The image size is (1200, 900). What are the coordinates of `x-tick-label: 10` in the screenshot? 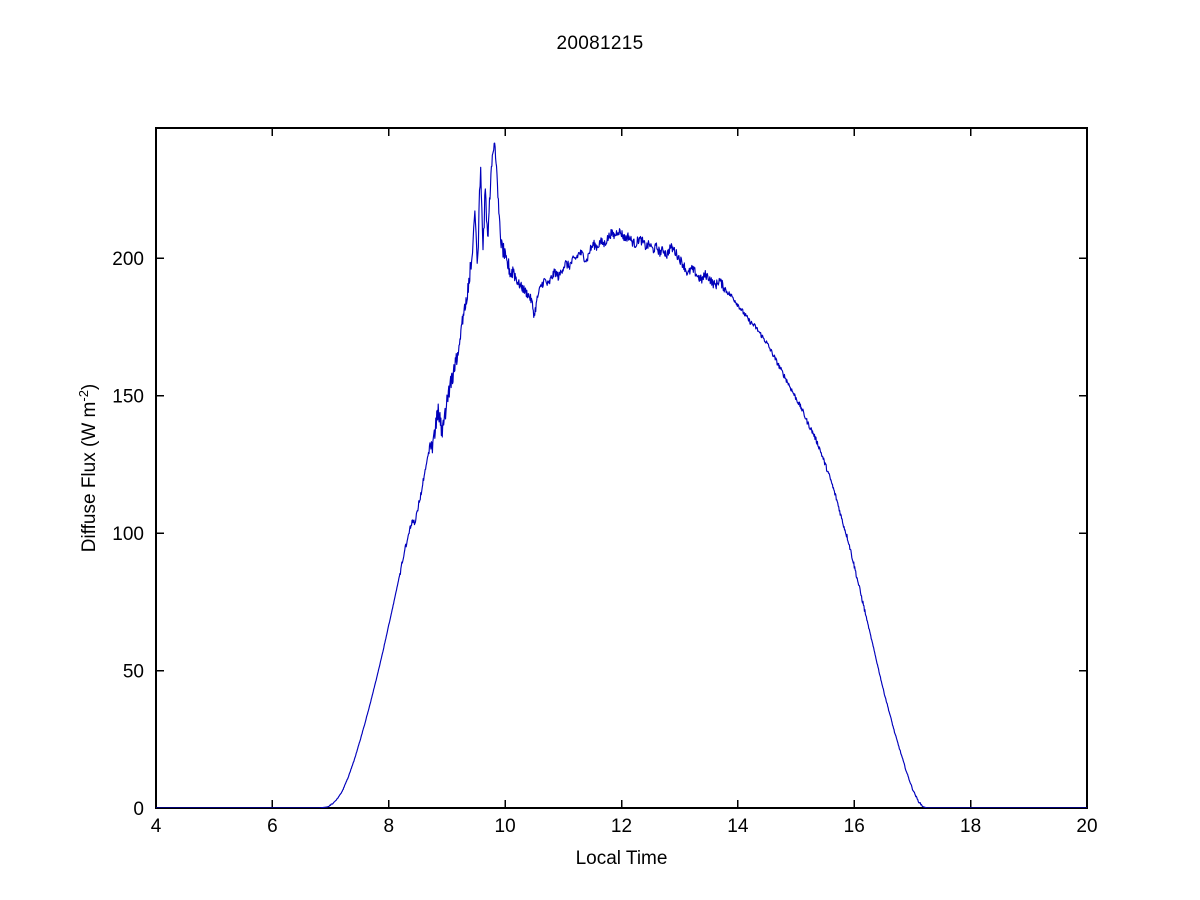 It's located at (505, 826).